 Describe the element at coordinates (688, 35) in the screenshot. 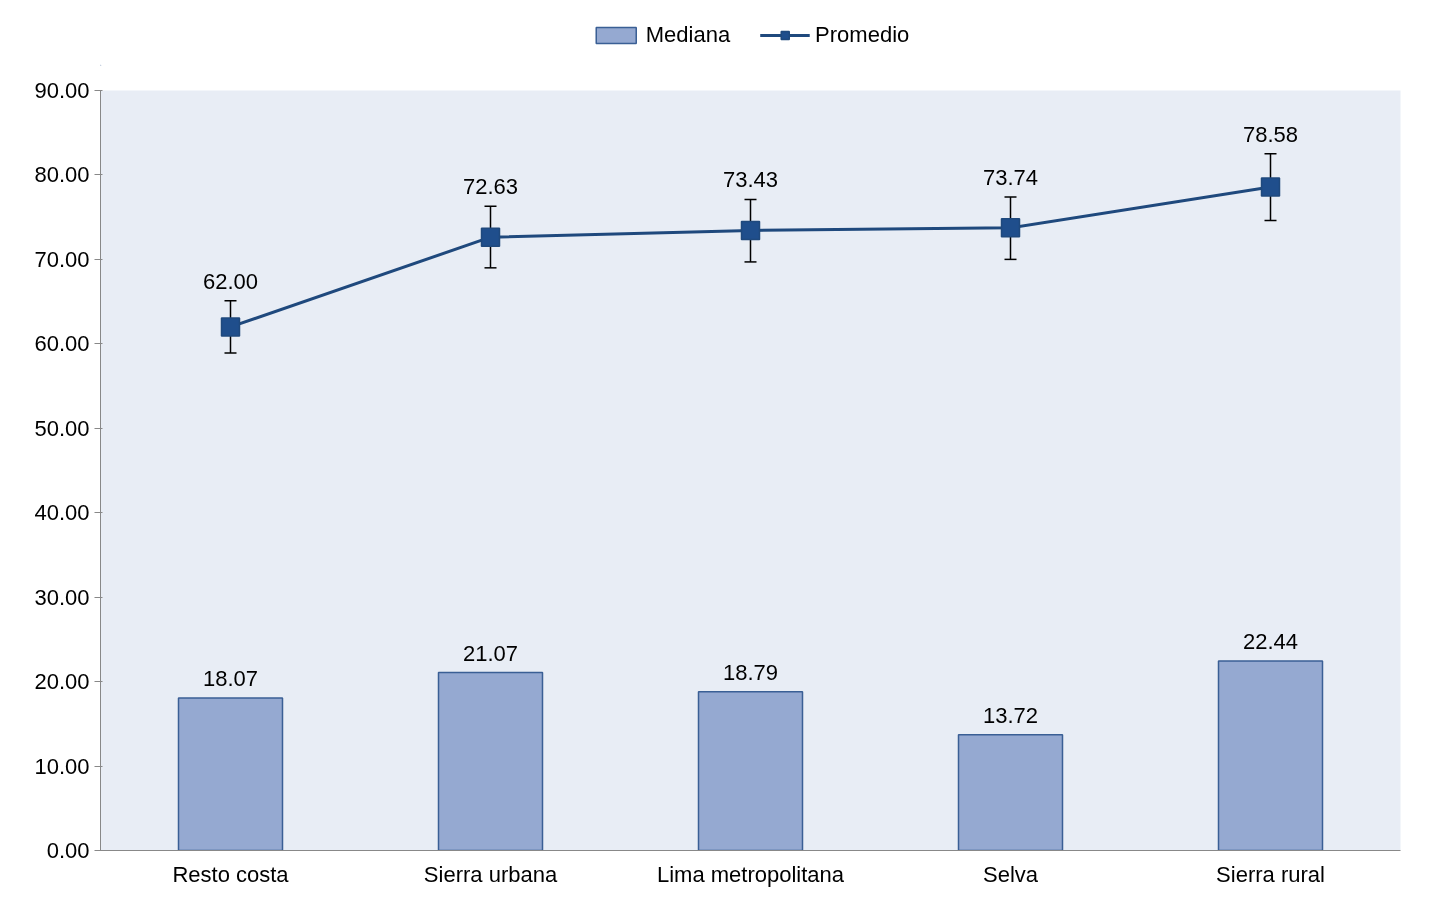

I see `legend-label: Mediana` at that location.